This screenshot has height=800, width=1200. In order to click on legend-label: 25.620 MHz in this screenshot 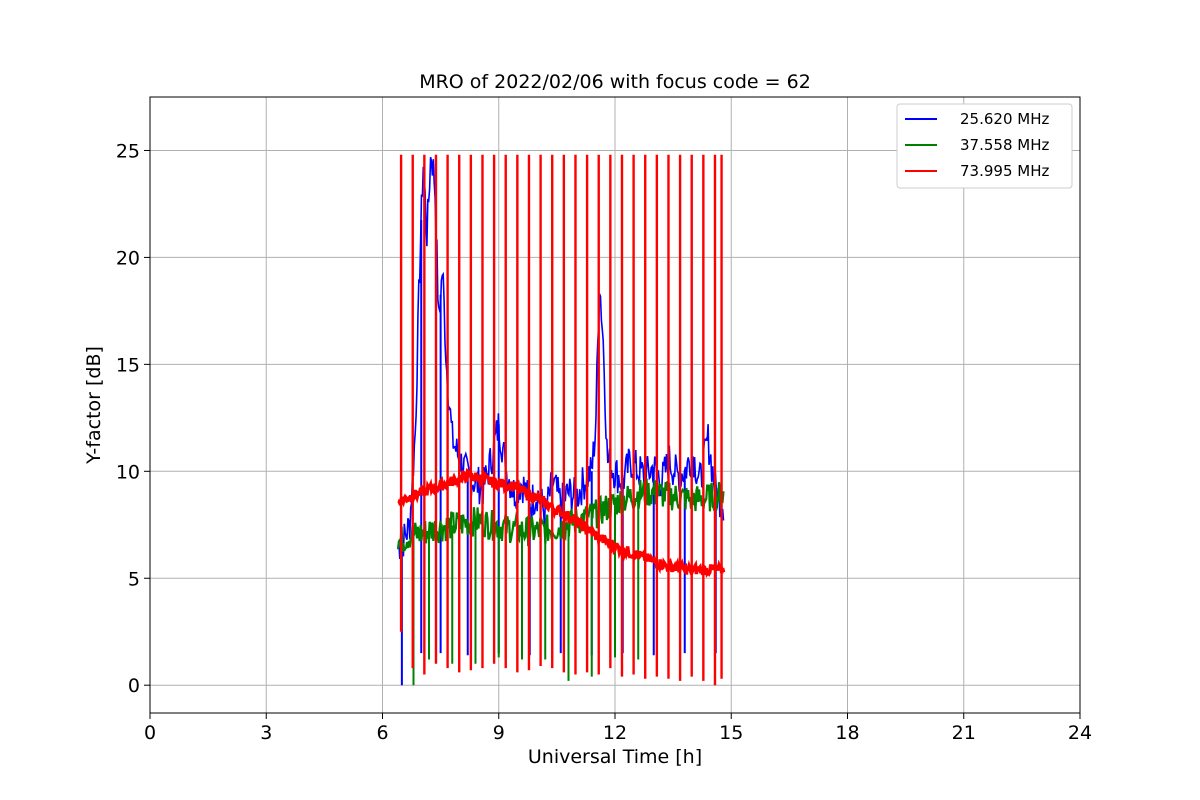, I will do `click(1004, 119)`.